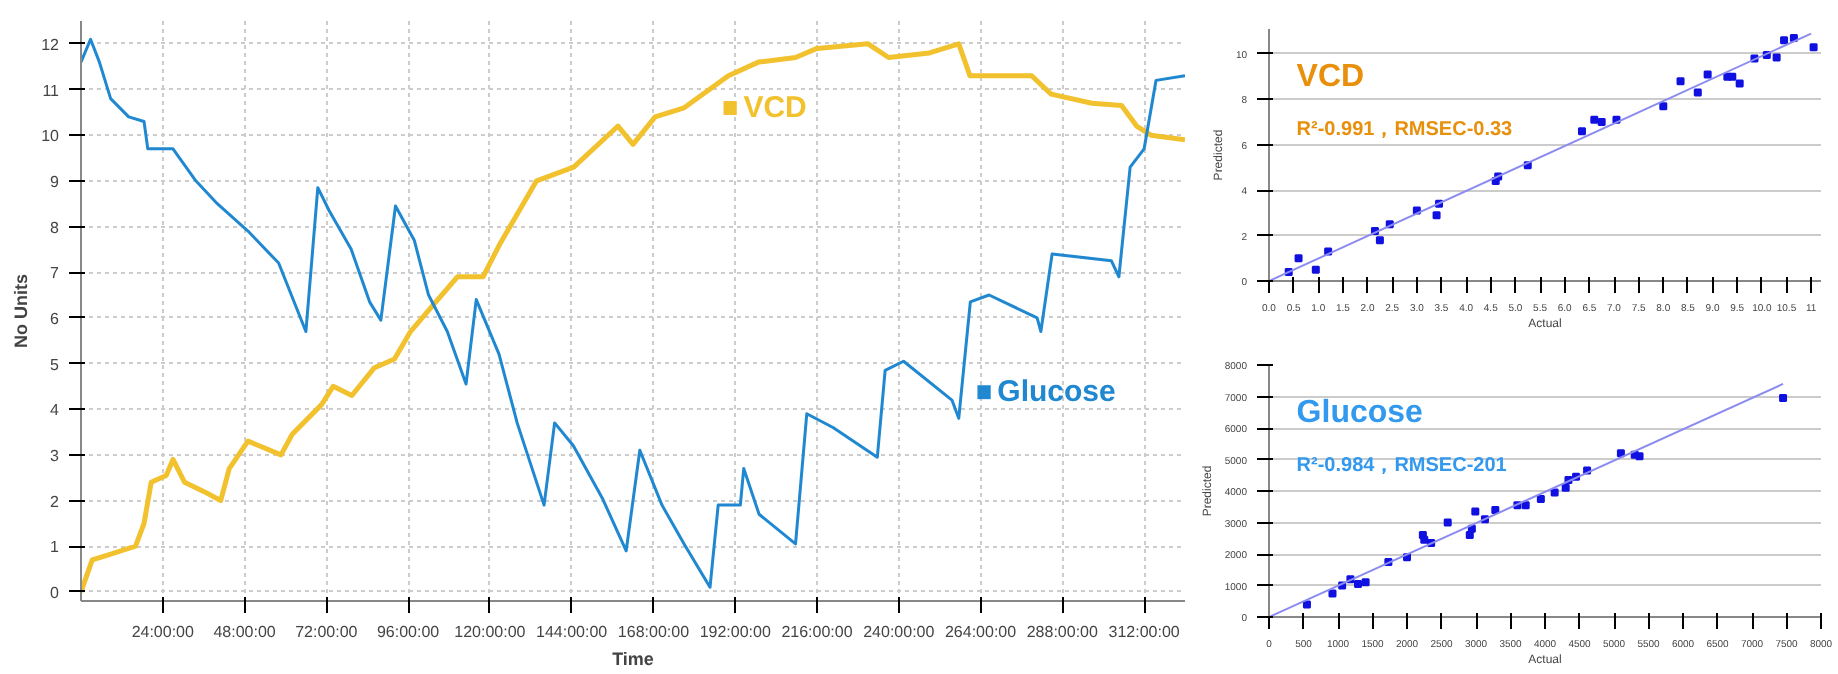 The image size is (1838, 674). Describe the element at coordinates (633, 659) in the screenshot. I see `x-axis-title: Time` at that location.